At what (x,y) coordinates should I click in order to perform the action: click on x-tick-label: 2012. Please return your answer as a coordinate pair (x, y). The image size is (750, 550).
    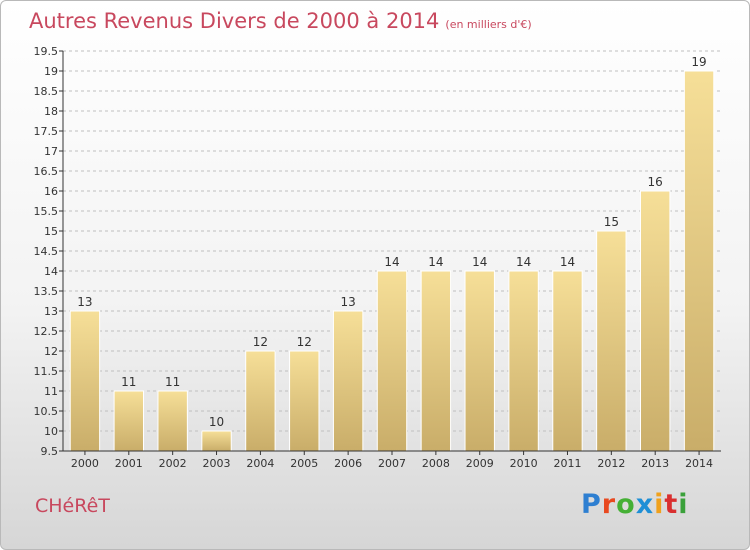
    Looking at the image, I should click on (611, 463).